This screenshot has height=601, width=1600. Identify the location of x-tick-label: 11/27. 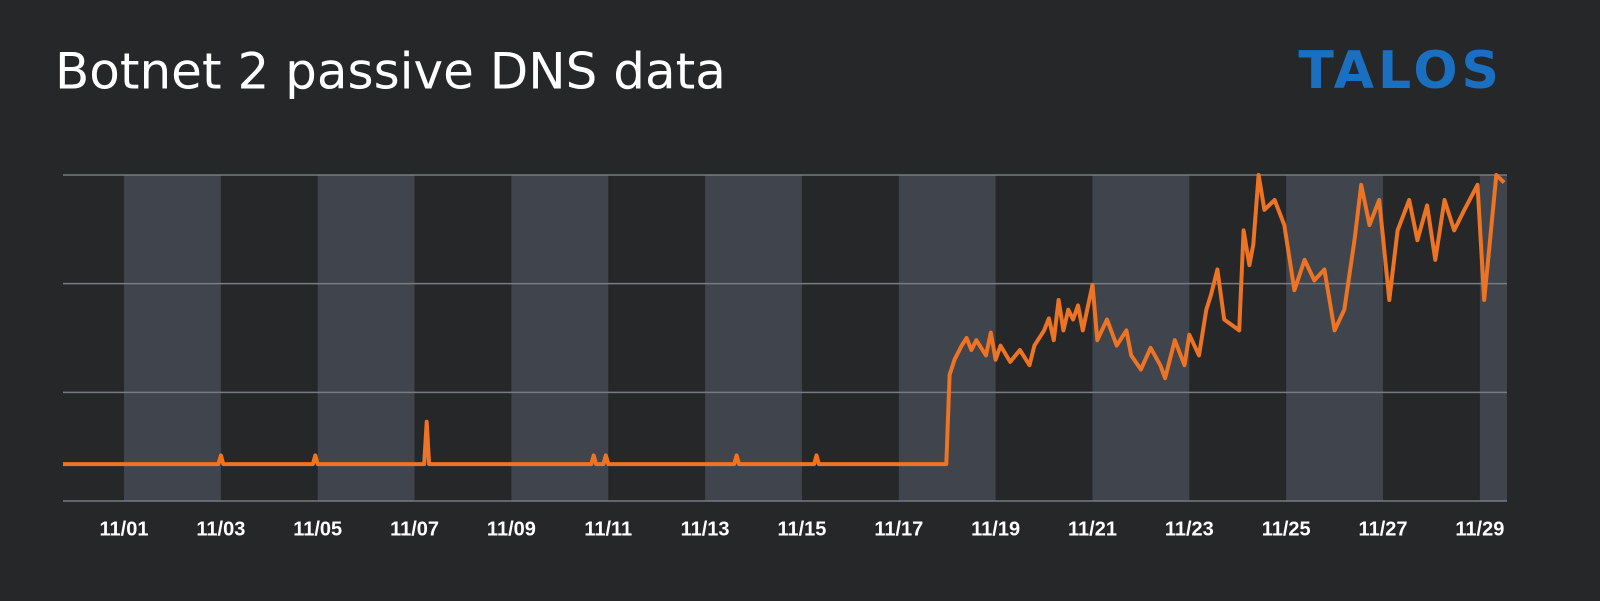
(1383, 529).